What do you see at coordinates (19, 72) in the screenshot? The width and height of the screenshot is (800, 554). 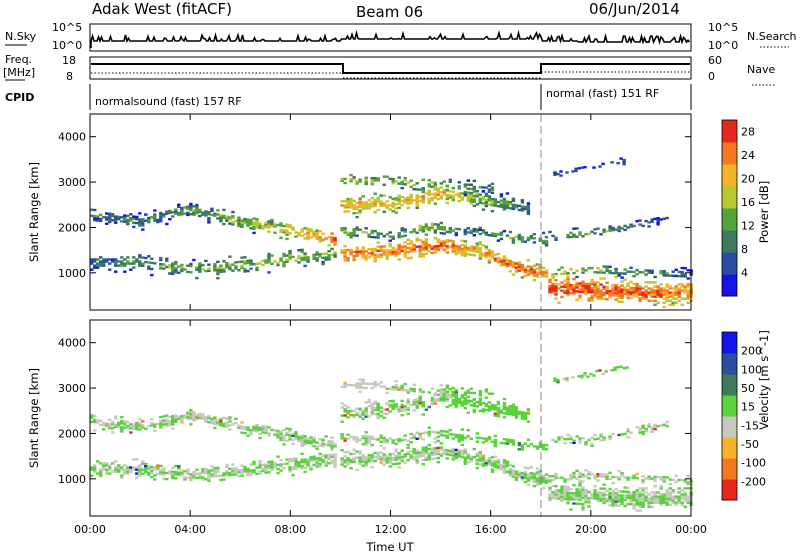 I see `freq-unit-label: [MHz]` at bounding box center [19, 72].